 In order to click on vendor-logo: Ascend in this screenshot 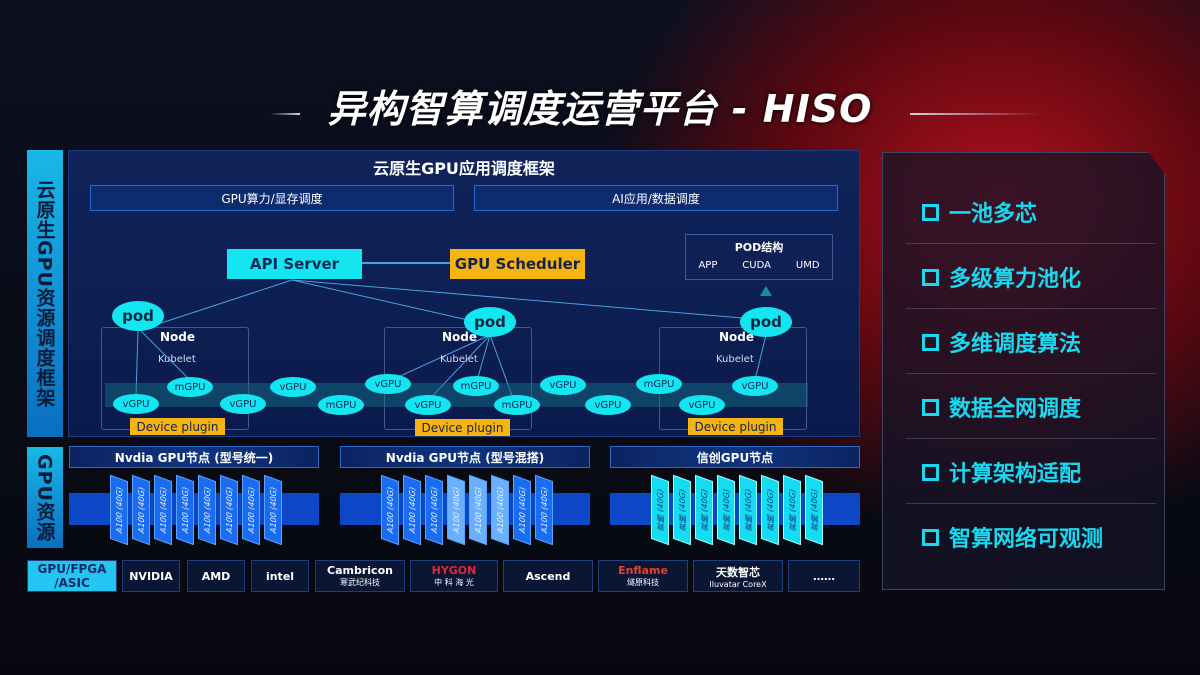, I will do `click(548, 576)`.